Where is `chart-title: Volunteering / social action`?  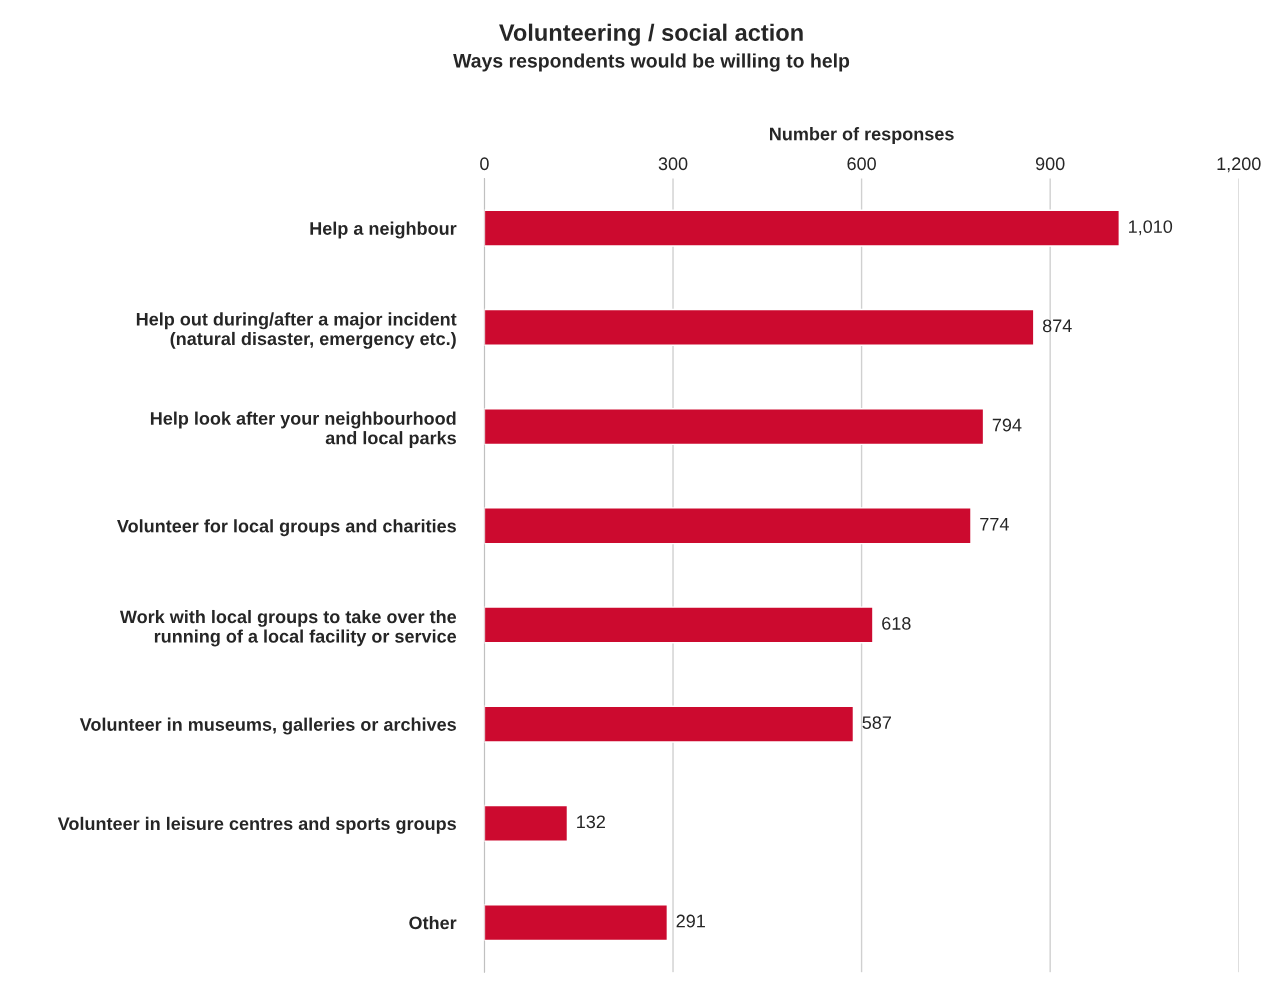
chart-title: Volunteering / social action is located at coordinates (651, 34).